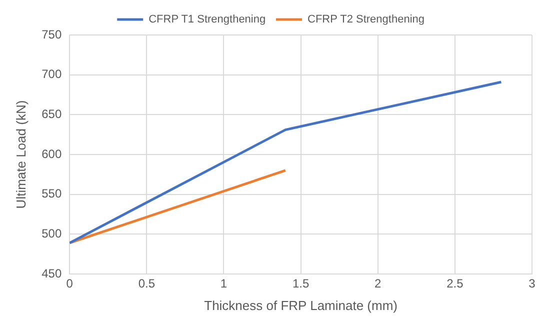 Image resolution: width=550 pixels, height=324 pixels. I want to click on y-tick-label: 700, so click(52, 74).